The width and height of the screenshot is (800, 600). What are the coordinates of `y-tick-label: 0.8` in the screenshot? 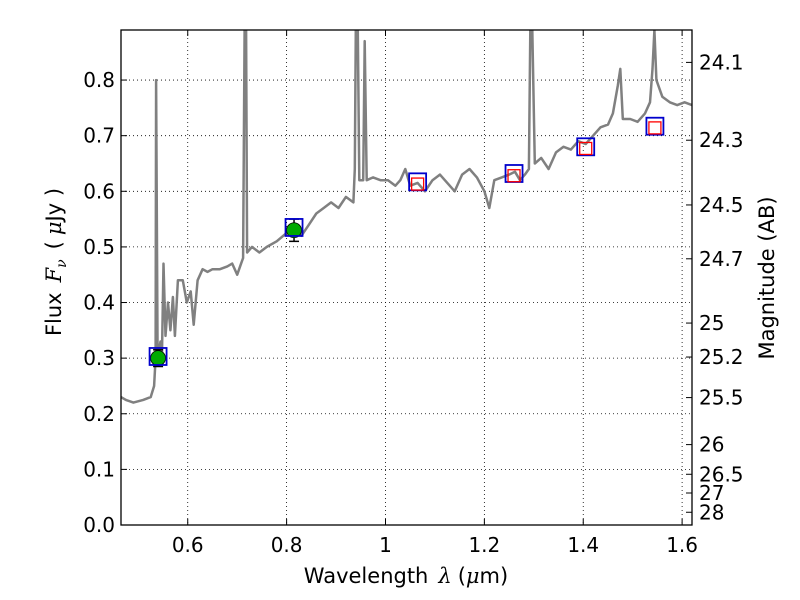 It's located at (99, 80).